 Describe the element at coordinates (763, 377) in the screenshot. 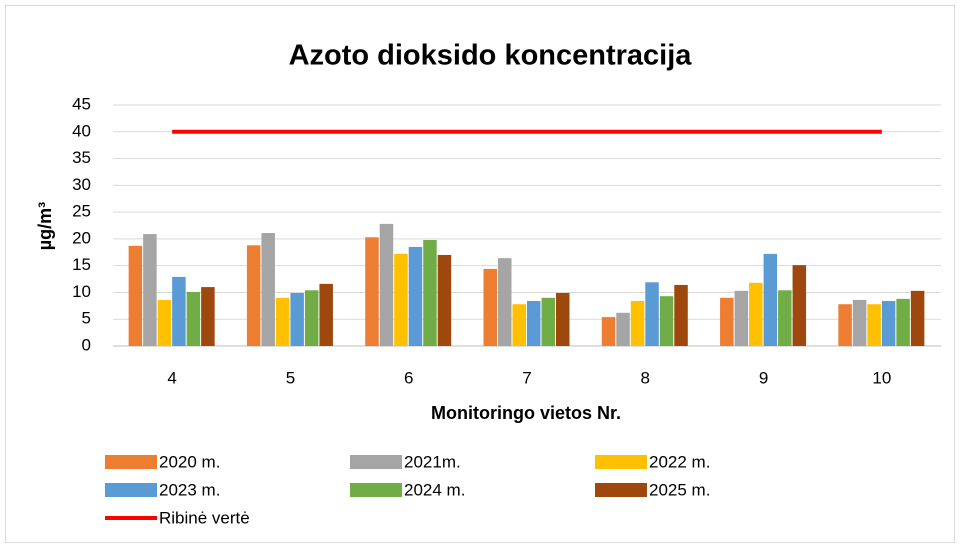

I see `x-tick-label: 9` at that location.